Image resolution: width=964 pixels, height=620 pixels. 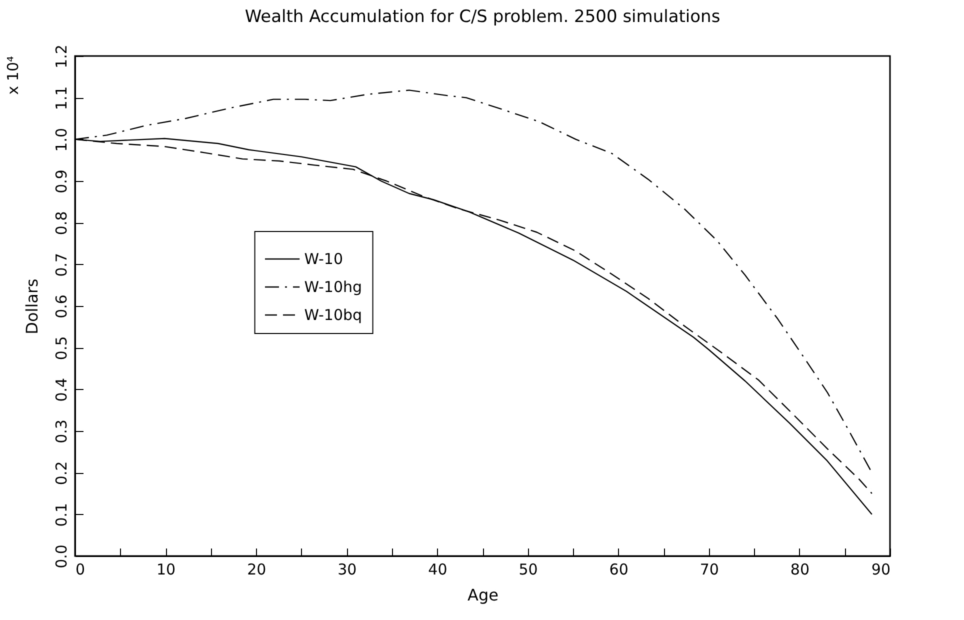 I want to click on x-tick-label: 20, so click(x=256, y=569).